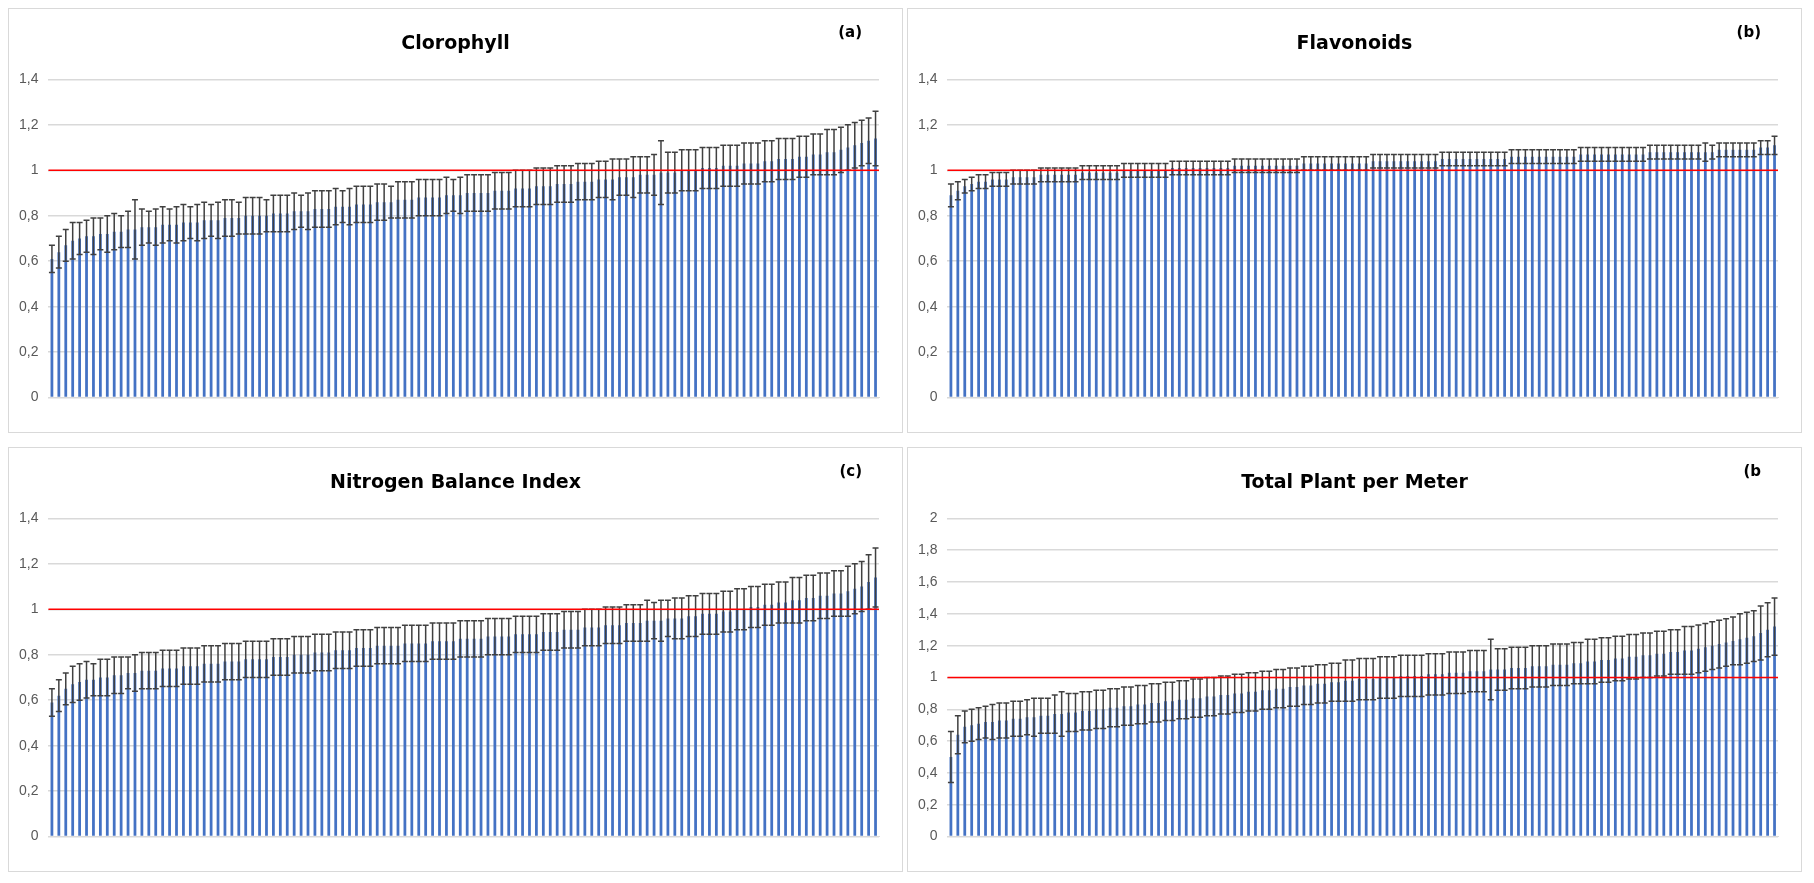 The height and width of the screenshot is (883, 1814). What do you see at coordinates (927, 708) in the screenshot?
I see `y-tick-label: 0,8` at bounding box center [927, 708].